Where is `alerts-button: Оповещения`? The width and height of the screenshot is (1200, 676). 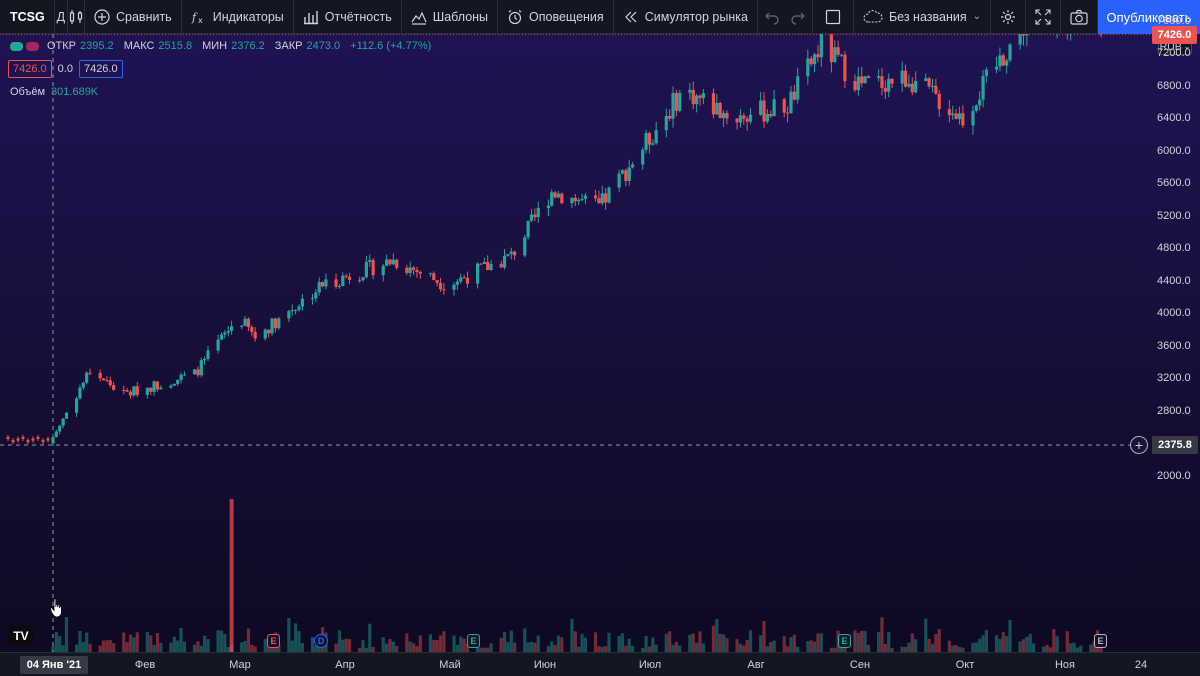
alerts-button: Оповещения is located at coordinates (556, 17).